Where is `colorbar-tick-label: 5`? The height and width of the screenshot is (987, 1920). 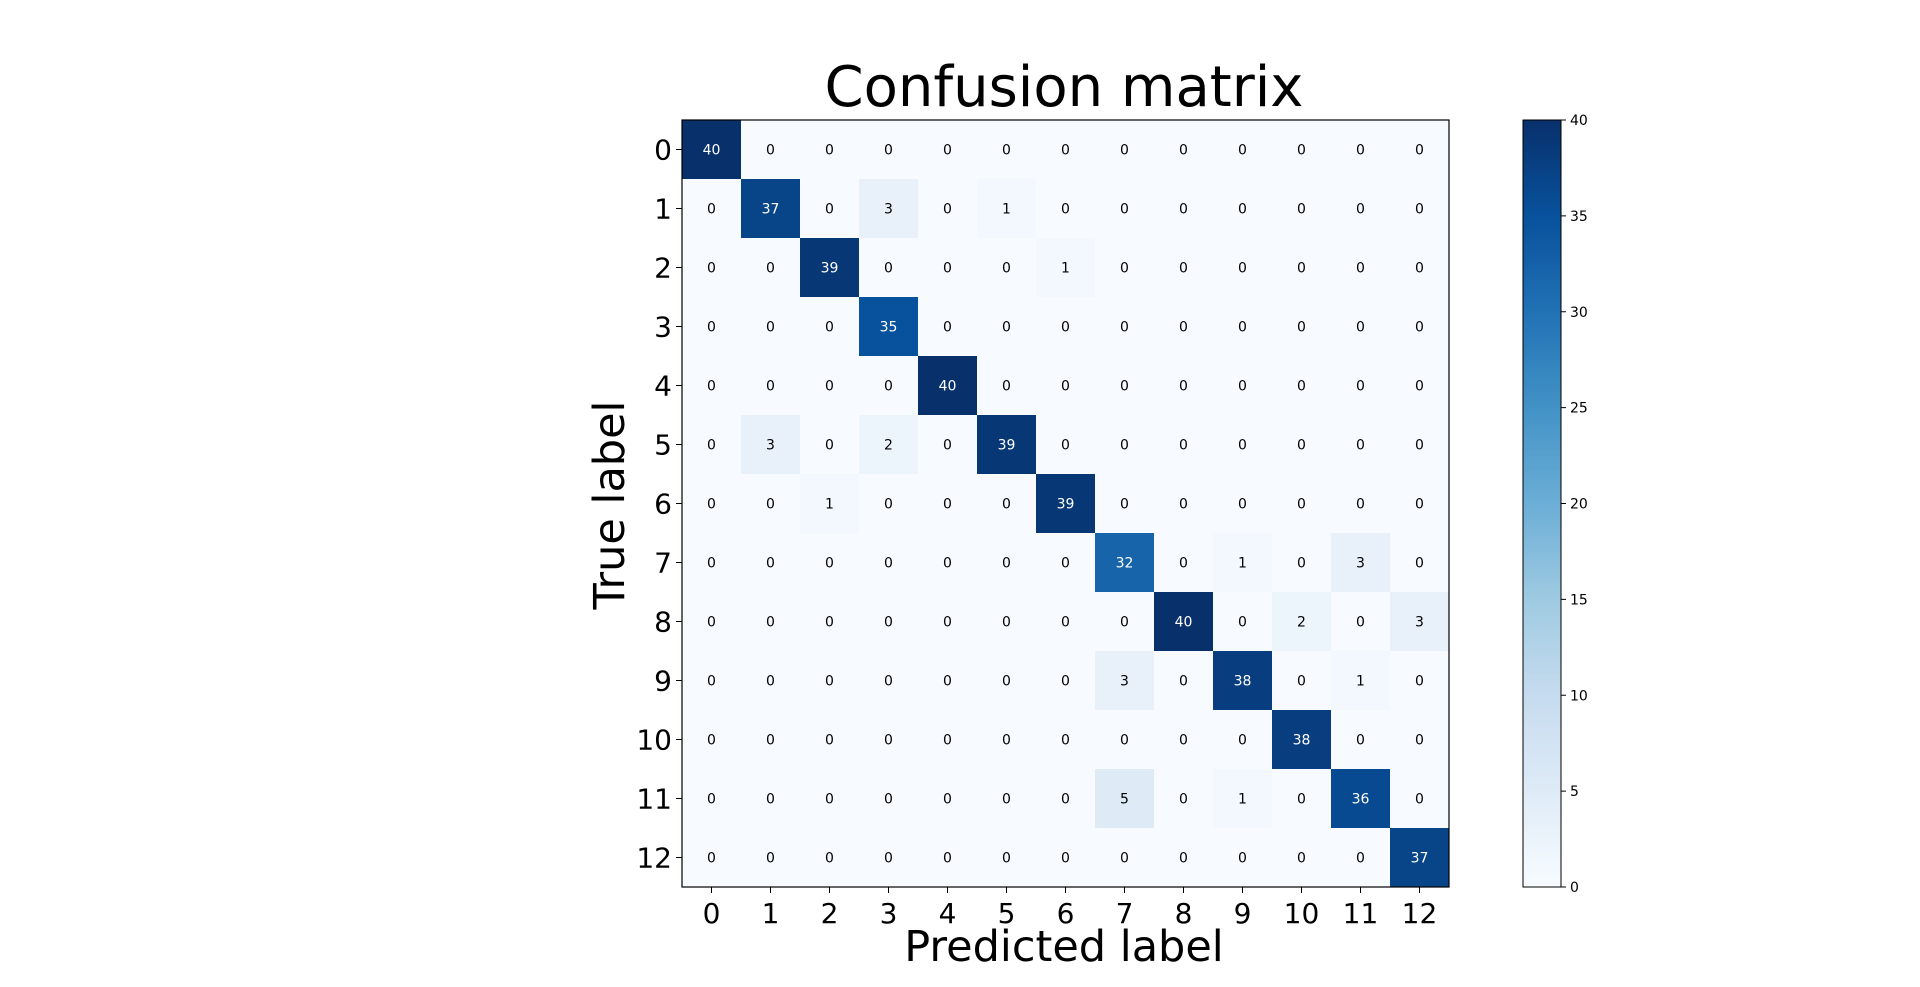
colorbar-tick-label: 5 is located at coordinates (1574, 792).